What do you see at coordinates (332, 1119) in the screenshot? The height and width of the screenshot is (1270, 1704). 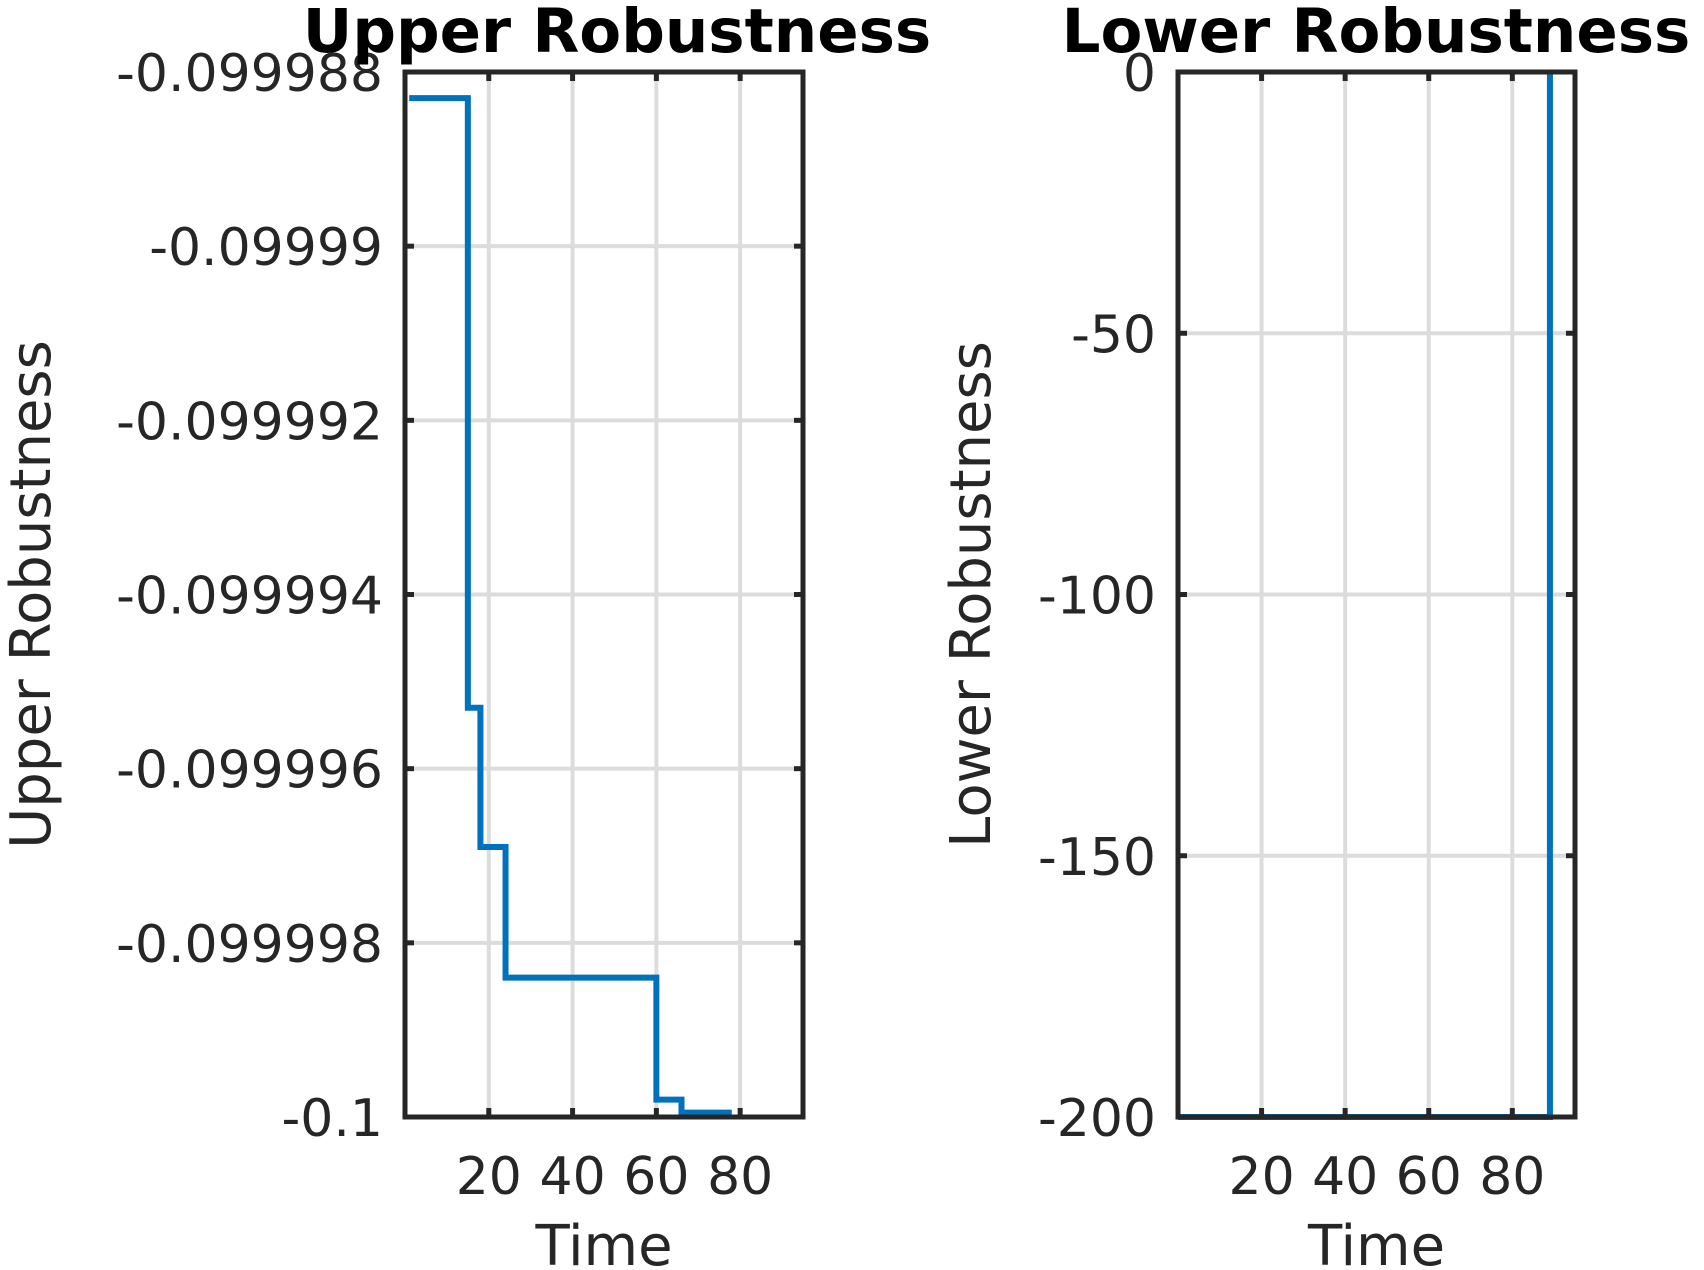 I see `y-tick-label: -0.1` at bounding box center [332, 1119].